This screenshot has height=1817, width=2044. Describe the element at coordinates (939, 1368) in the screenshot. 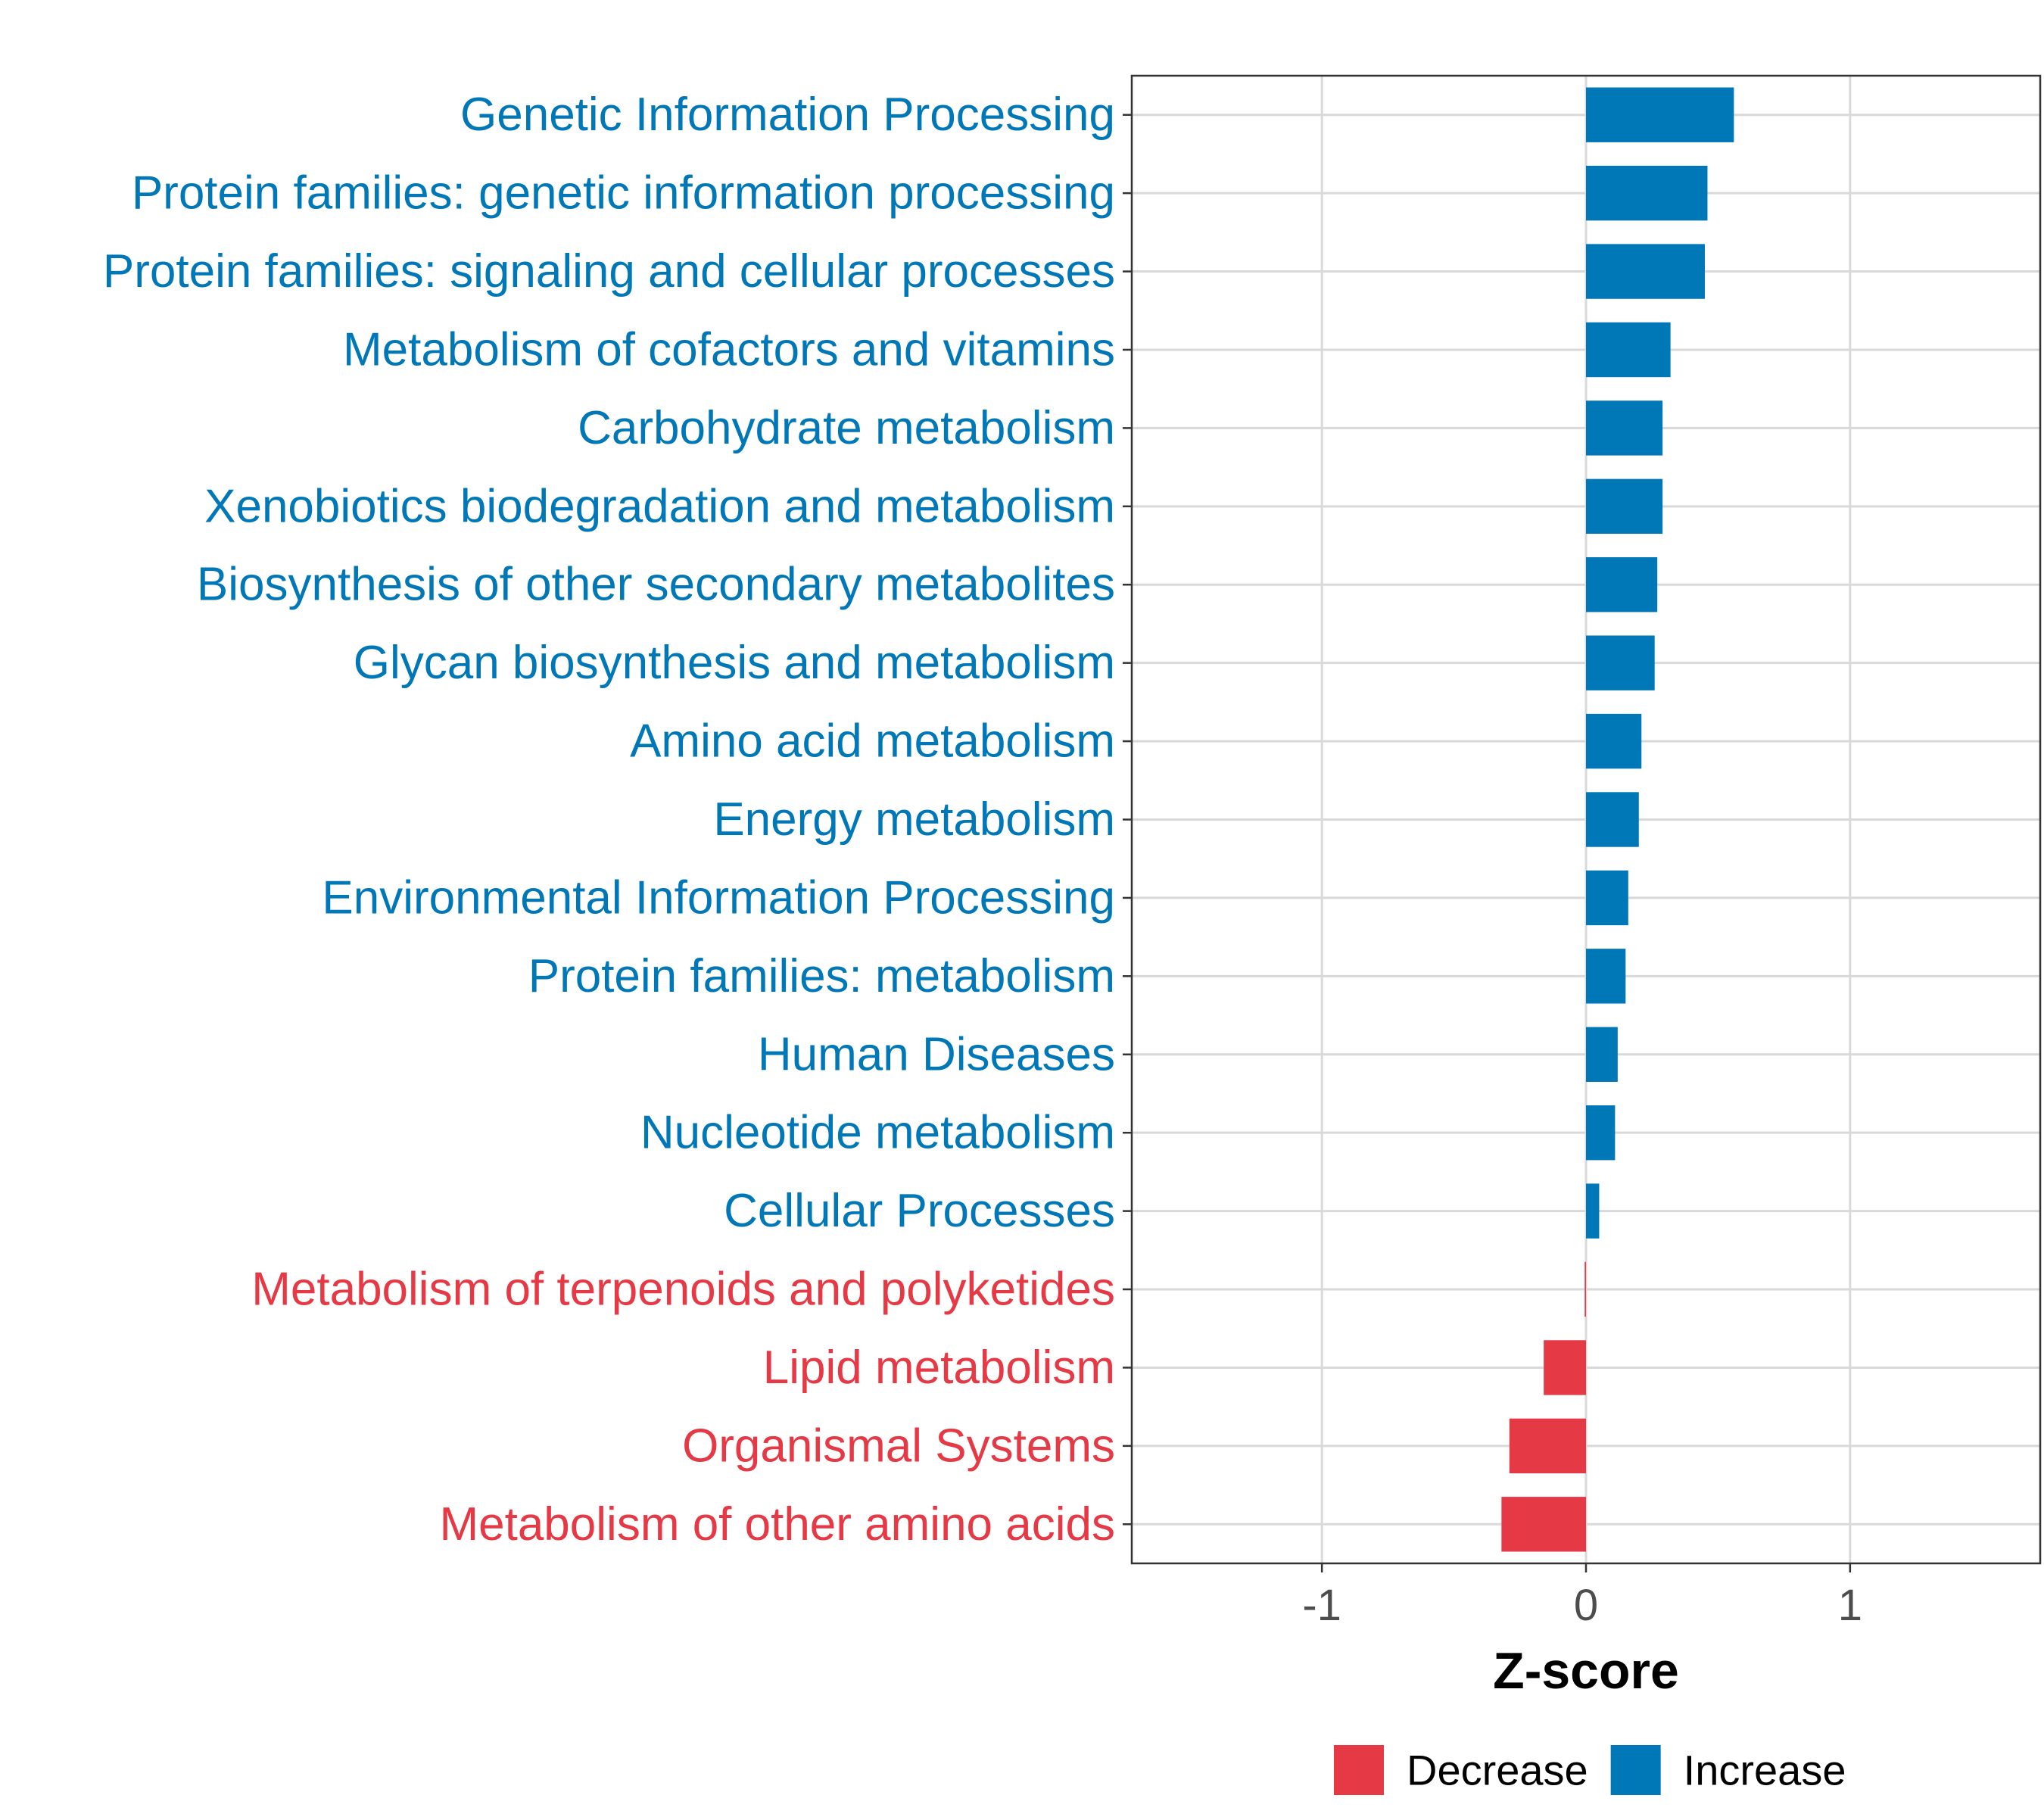

I see `category-label: Lipid metabolism` at that location.